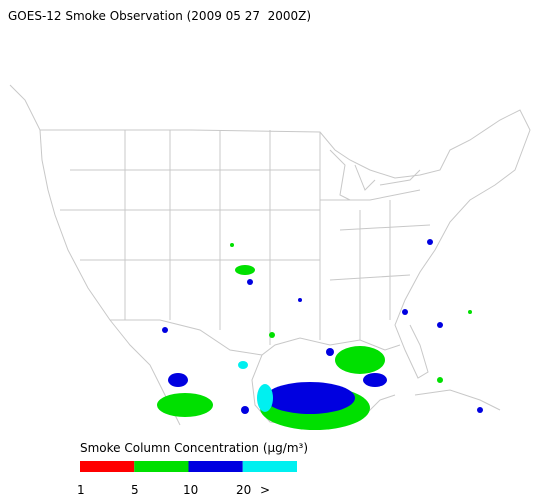 Image resolution: width=540 pixels, height=504 pixels. What do you see at coordinates (135, 490) in the screenshot?
I see `legend-label: 5` at bounding box center [135, 490].